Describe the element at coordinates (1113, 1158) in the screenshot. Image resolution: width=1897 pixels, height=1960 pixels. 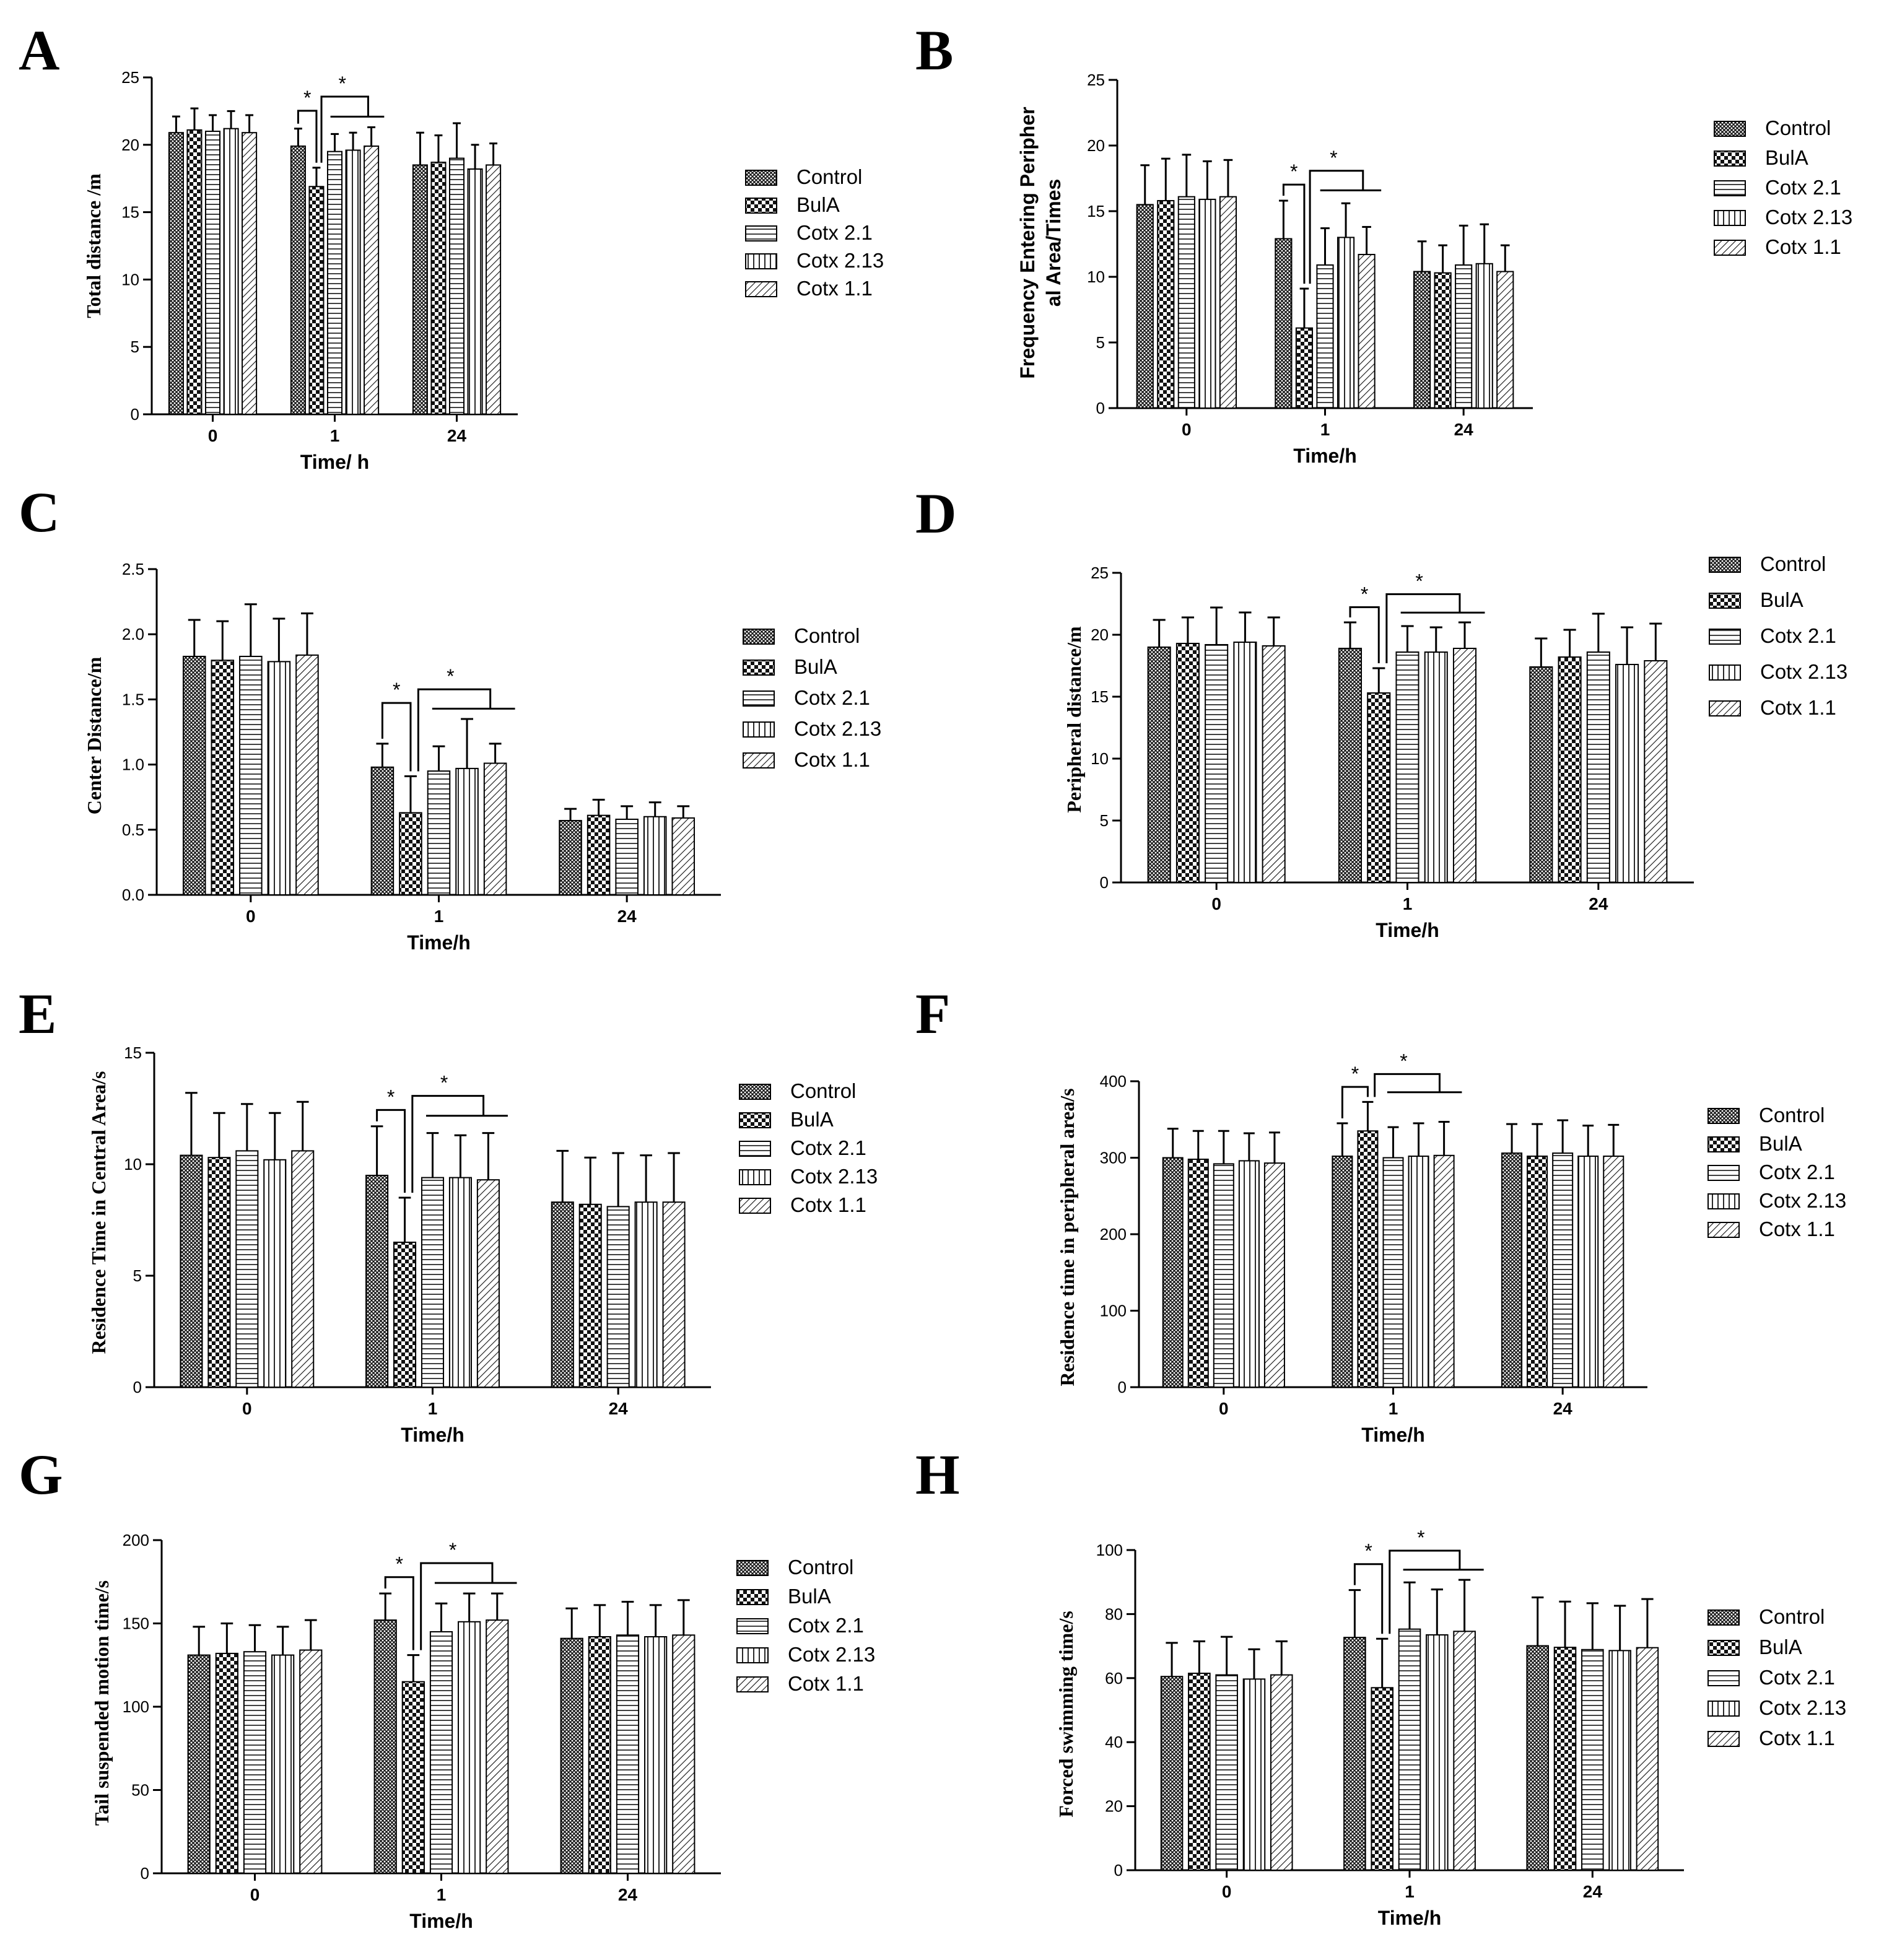
I see `y-tick-label: 300` at that location.